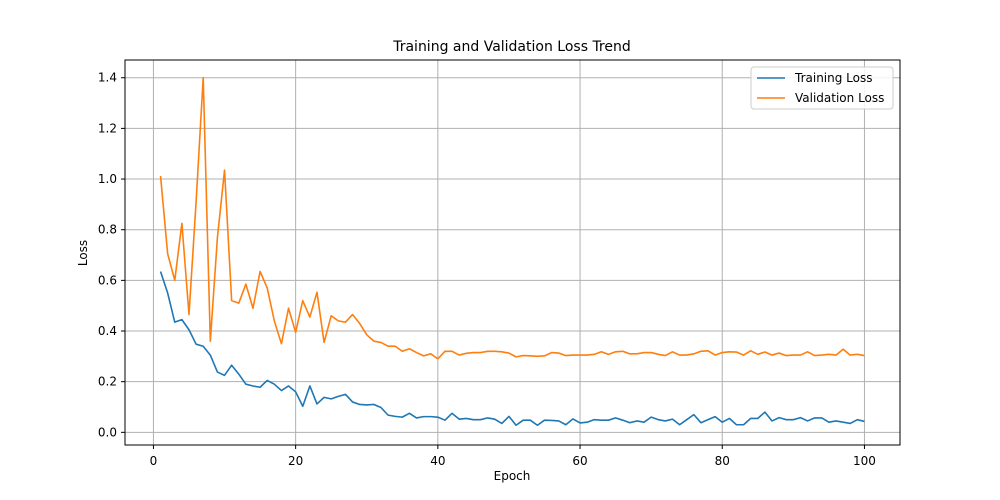  Describe the element at coordinates (107, 78) in the screenshot. I see `y-tick-label: 1.4` at that location.